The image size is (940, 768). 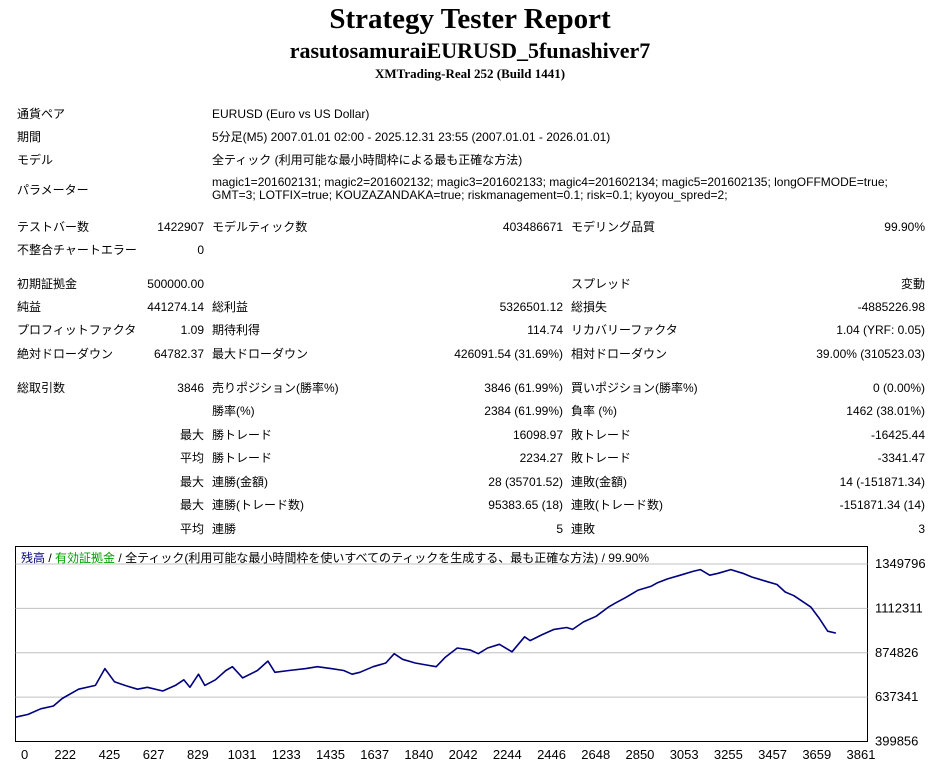 I want to click on y-tick-label: 874826, so click(x=896, y=652).